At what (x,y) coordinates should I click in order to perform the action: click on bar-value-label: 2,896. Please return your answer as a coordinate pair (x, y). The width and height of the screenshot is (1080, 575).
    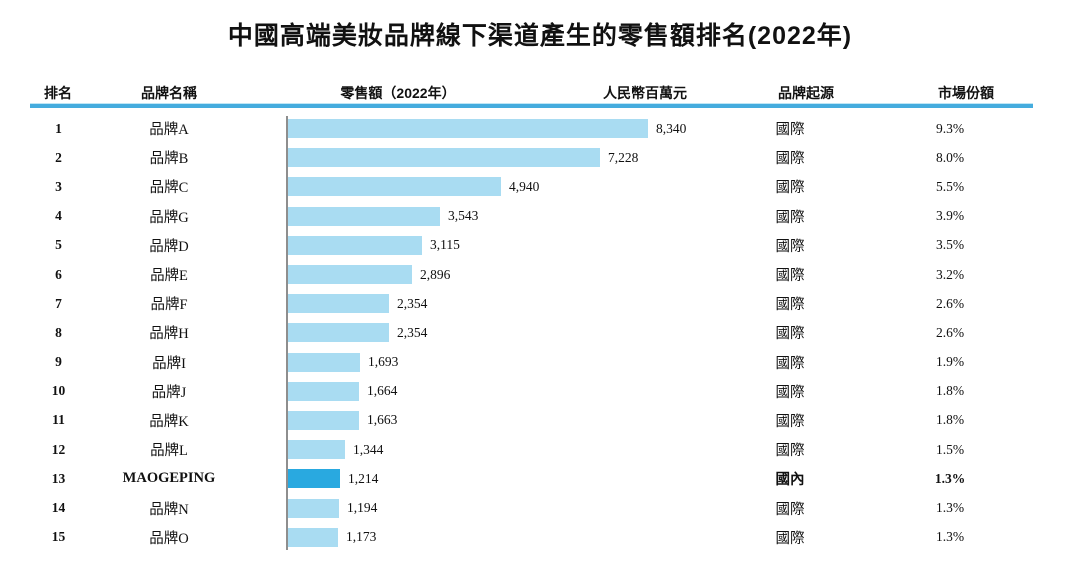
    Looking at the image, I should click on (435, 274).